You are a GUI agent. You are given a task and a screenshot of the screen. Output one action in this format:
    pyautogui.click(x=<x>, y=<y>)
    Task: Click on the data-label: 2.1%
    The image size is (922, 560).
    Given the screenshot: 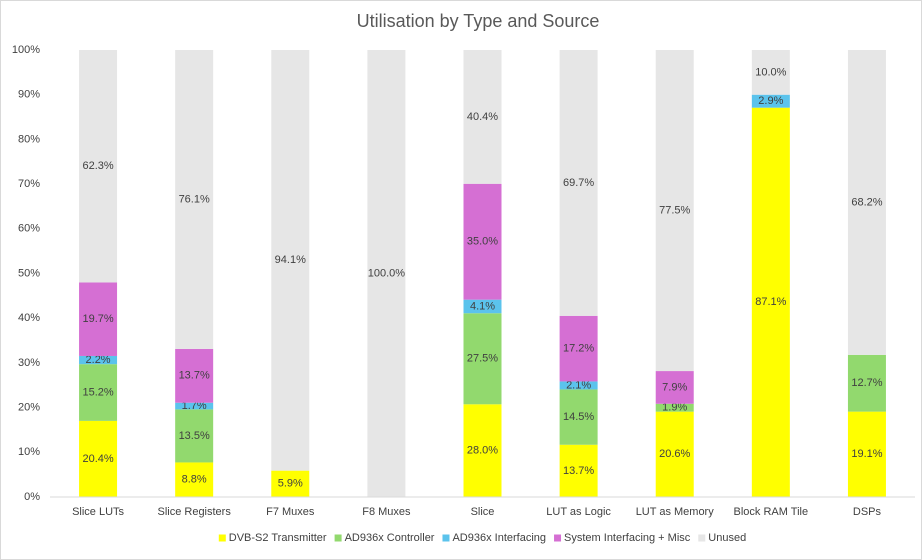 What is the action you would take?
    pyautogui.click(x=578, y=385)
    